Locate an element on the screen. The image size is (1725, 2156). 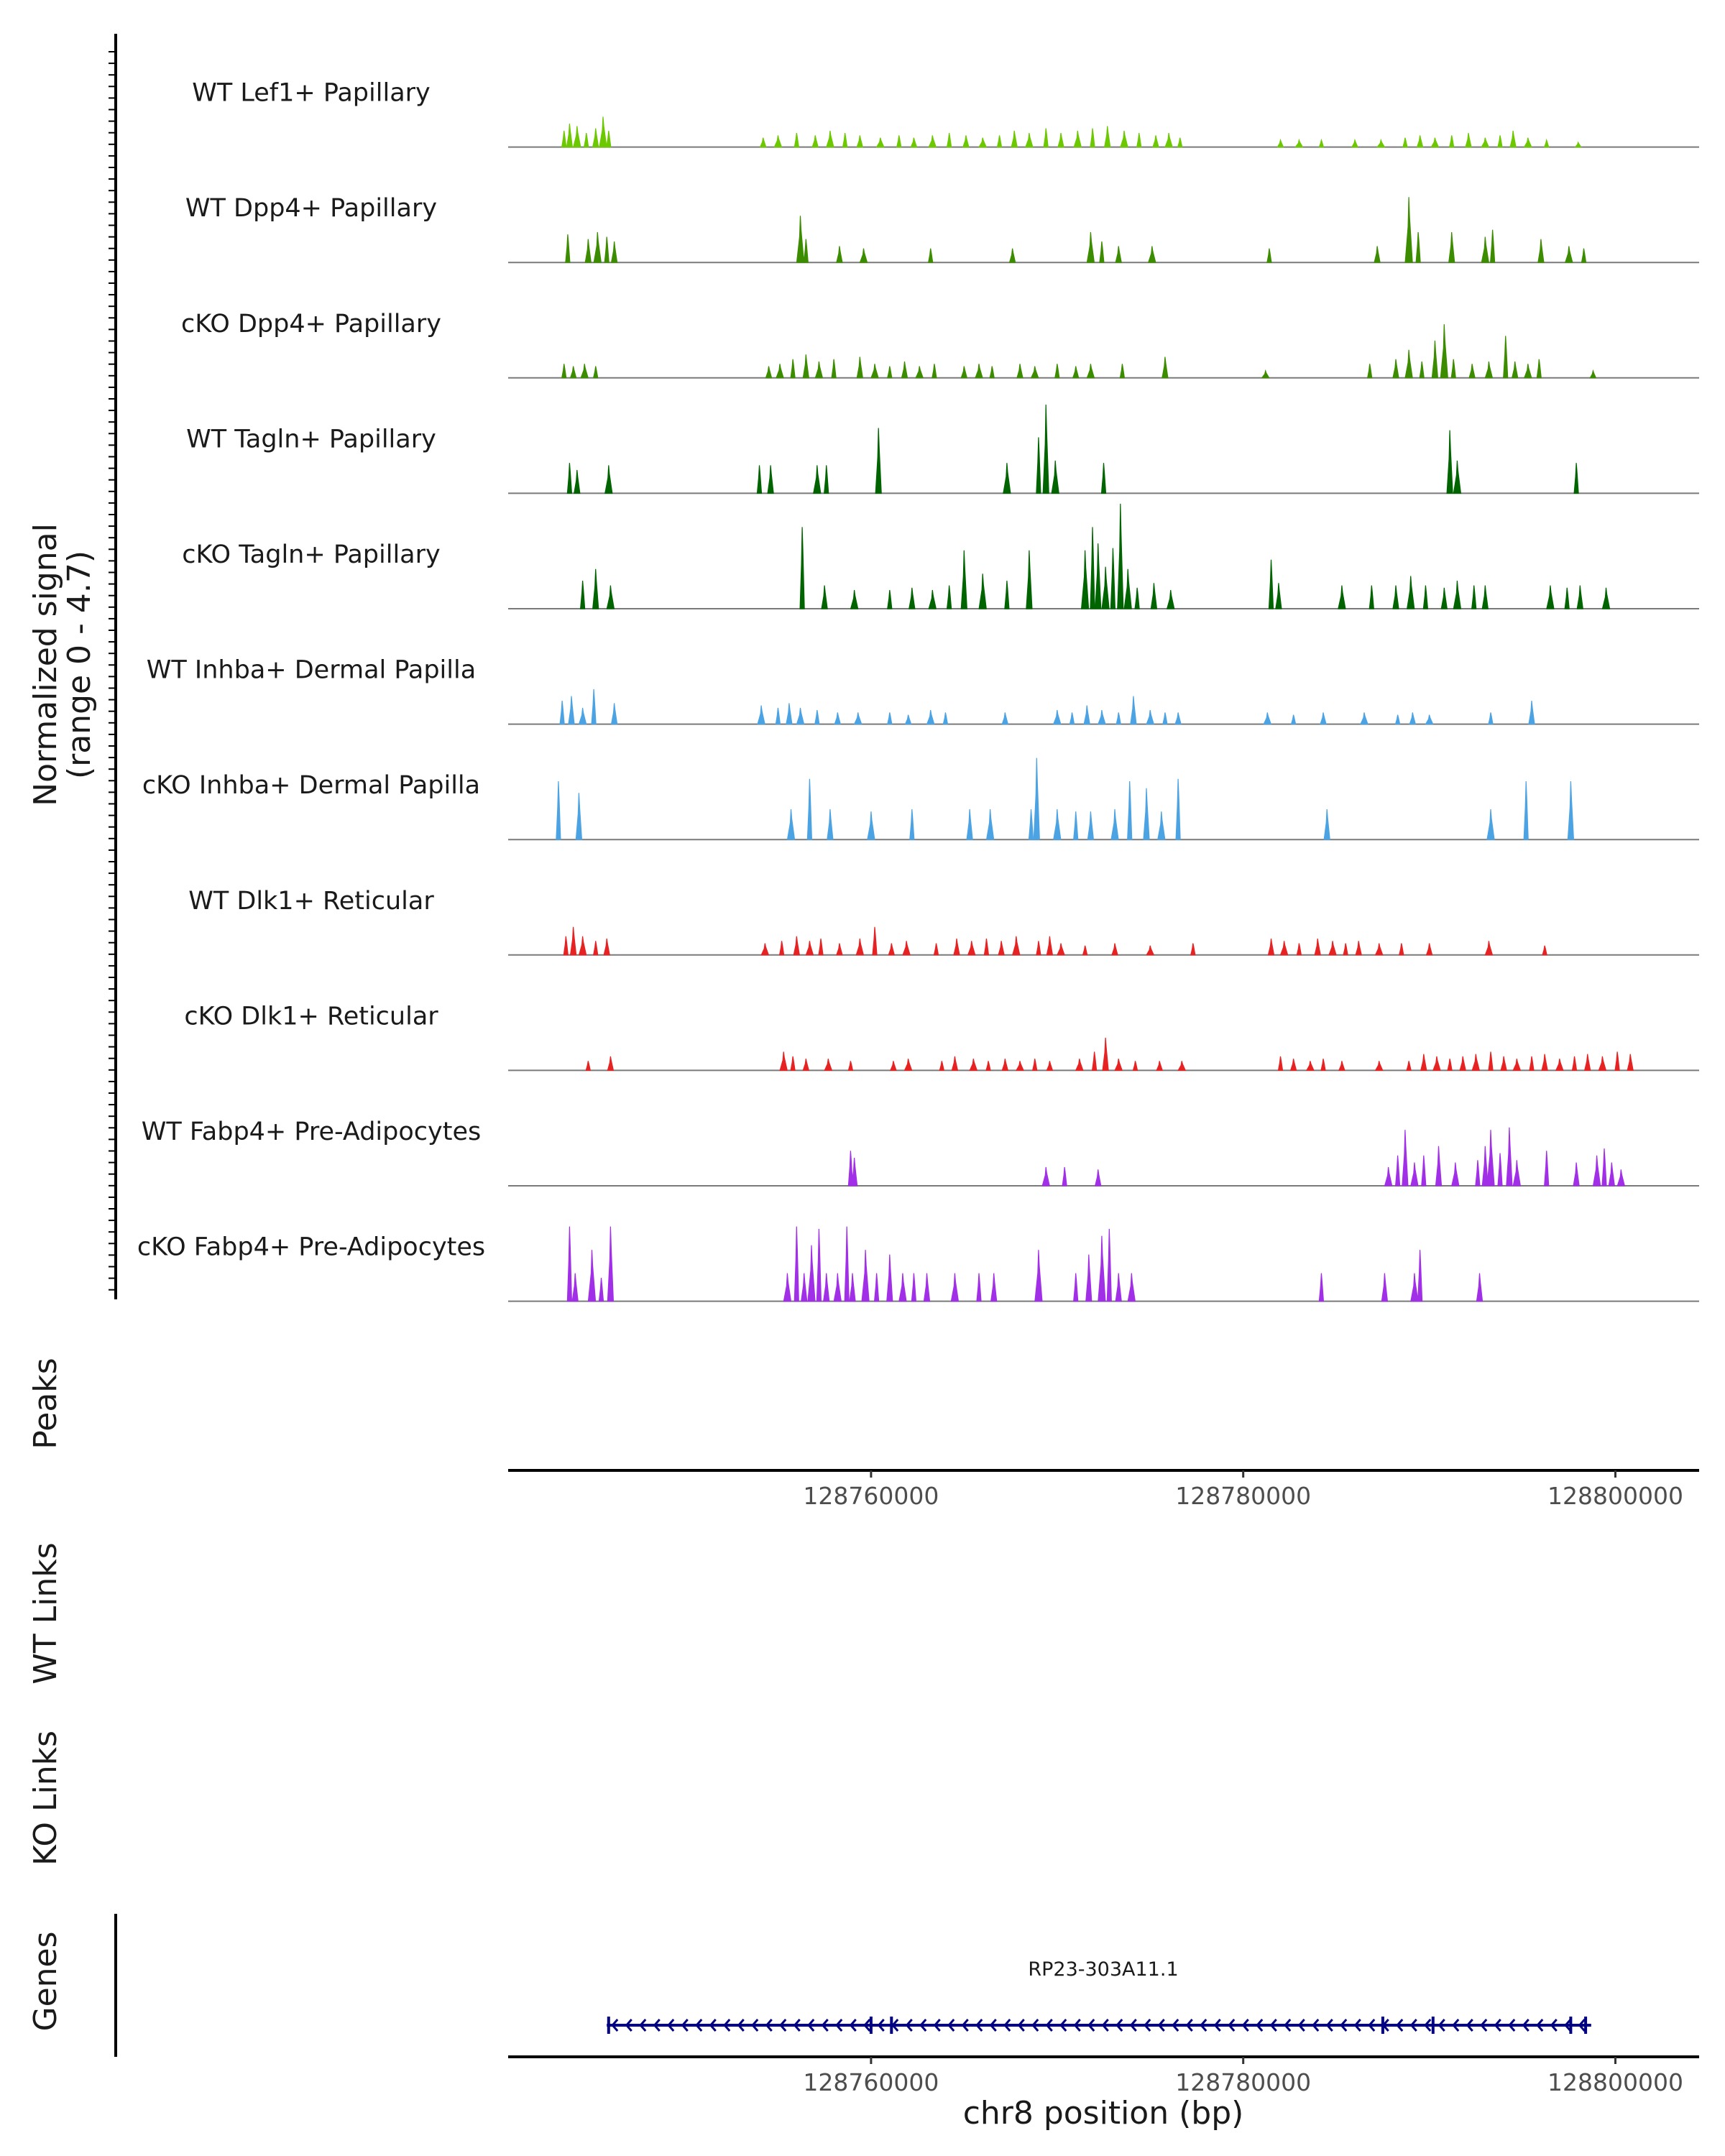
track-label: WT Lef1+ Papillary is located at coordinates (311, 93).